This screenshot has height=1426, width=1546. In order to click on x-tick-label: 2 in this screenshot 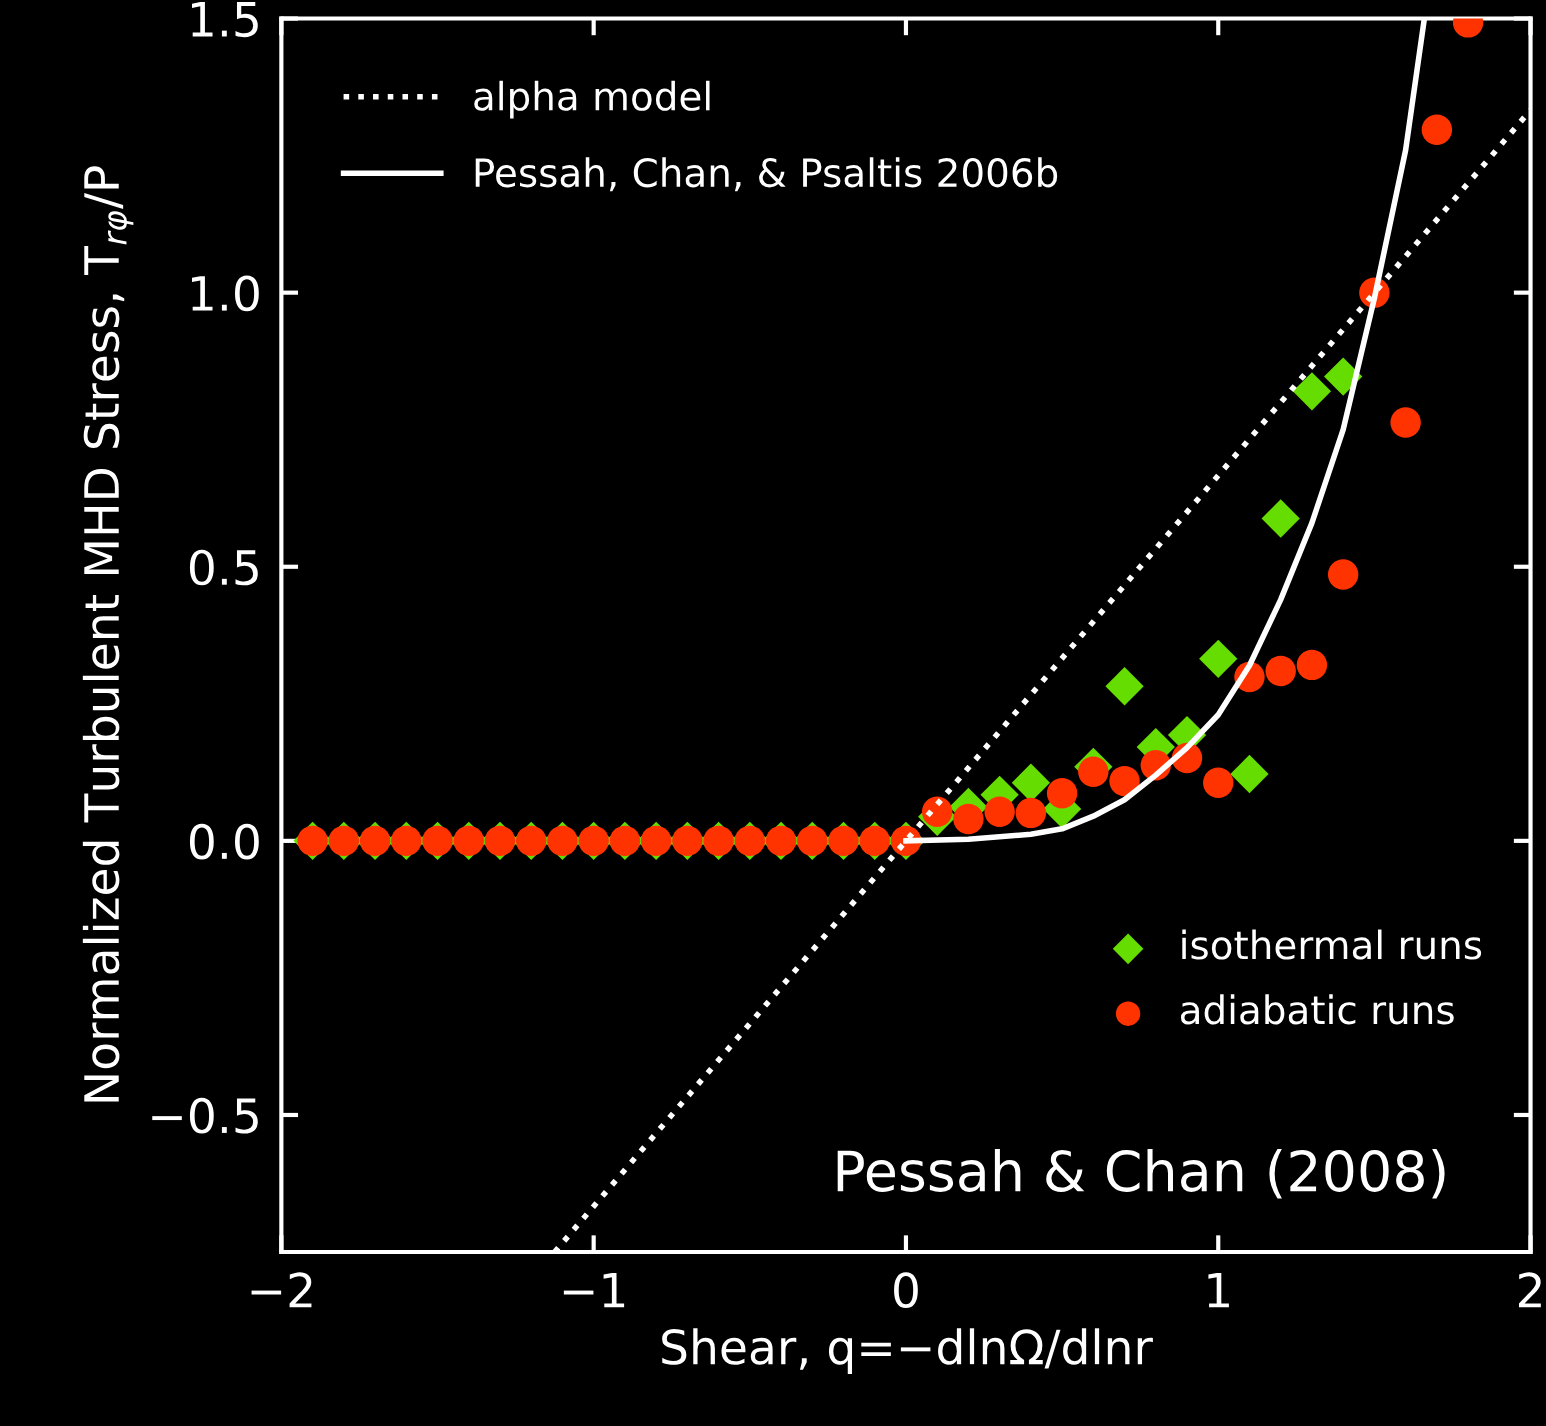, I will do `click(1529, 1290)`.